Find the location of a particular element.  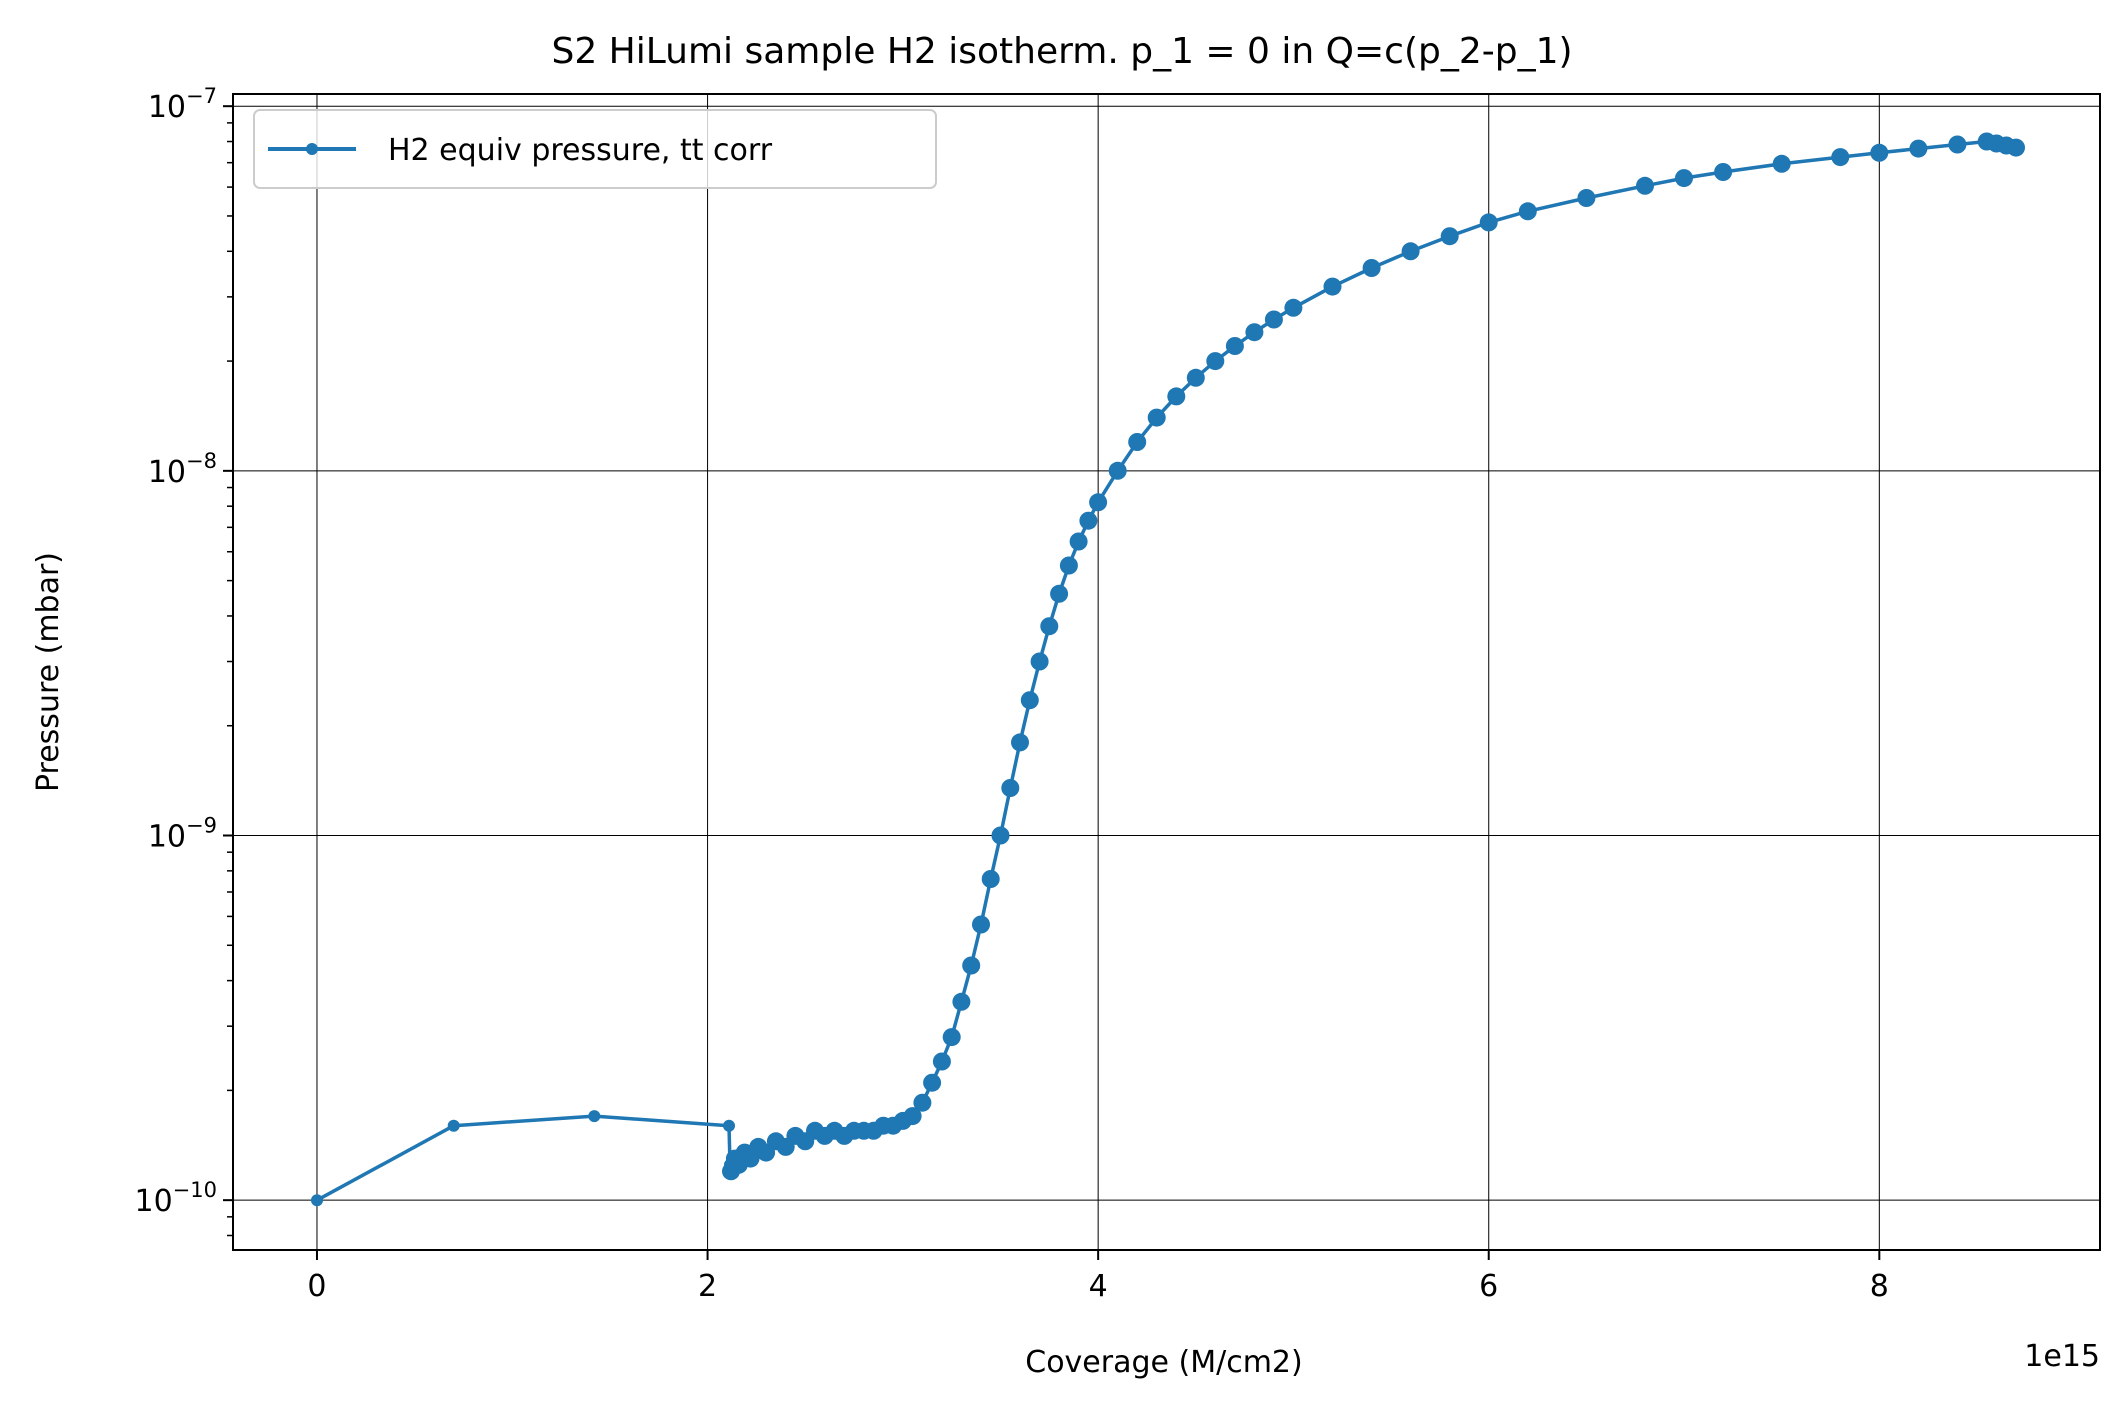

legend: H2 equiv pressure, tt corr is located at coordinates (595, 149).